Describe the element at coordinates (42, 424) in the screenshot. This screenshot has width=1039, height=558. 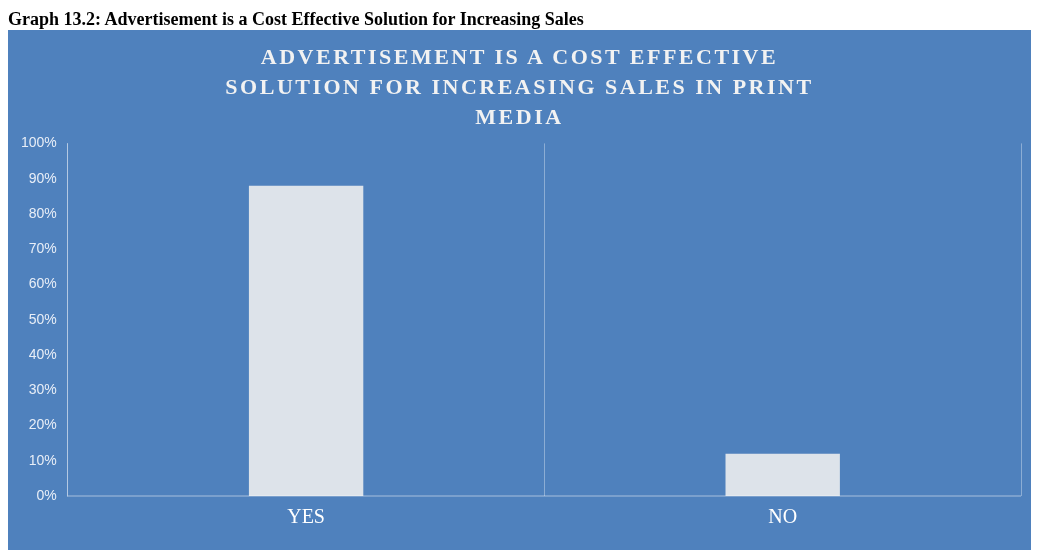
I see `y-tick-label: 20%` at that location.